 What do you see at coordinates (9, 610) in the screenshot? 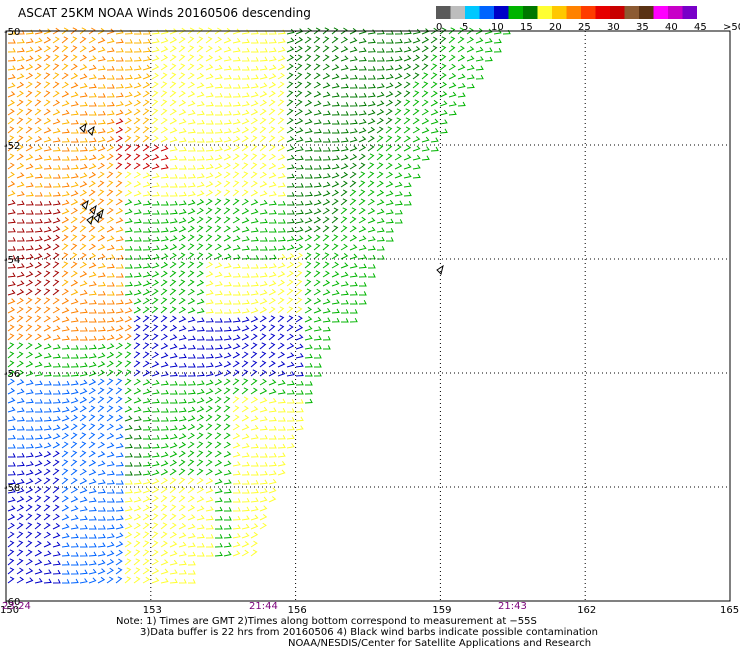
I see `longitude-label: 150` at bounding box center [9, 610].